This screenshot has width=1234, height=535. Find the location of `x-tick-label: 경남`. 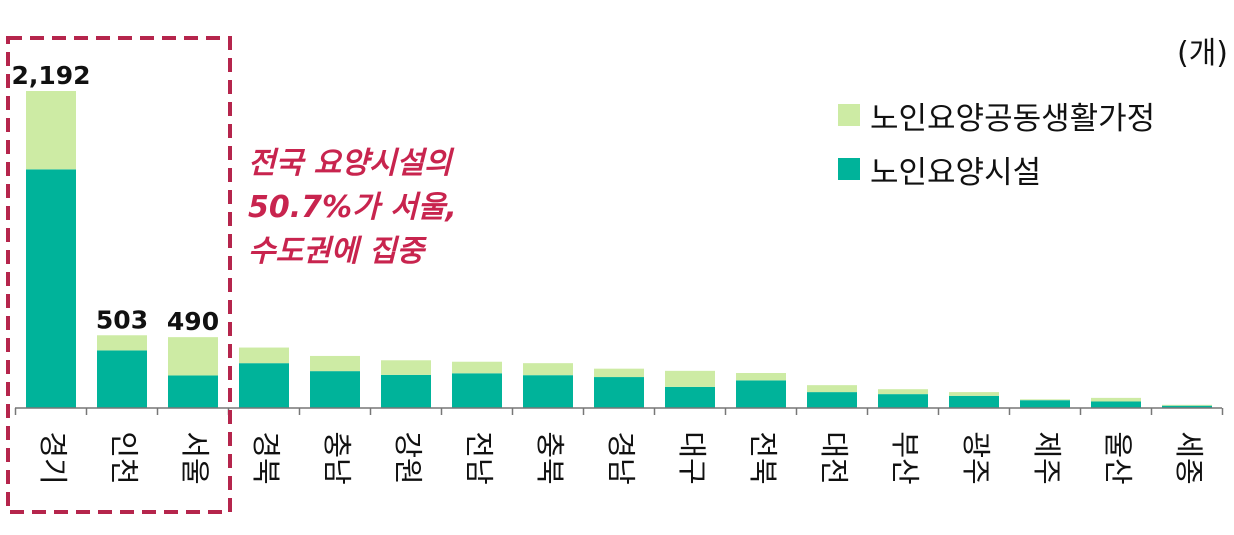

x-tick-label: 경남 is located at coordinates (621, 457).